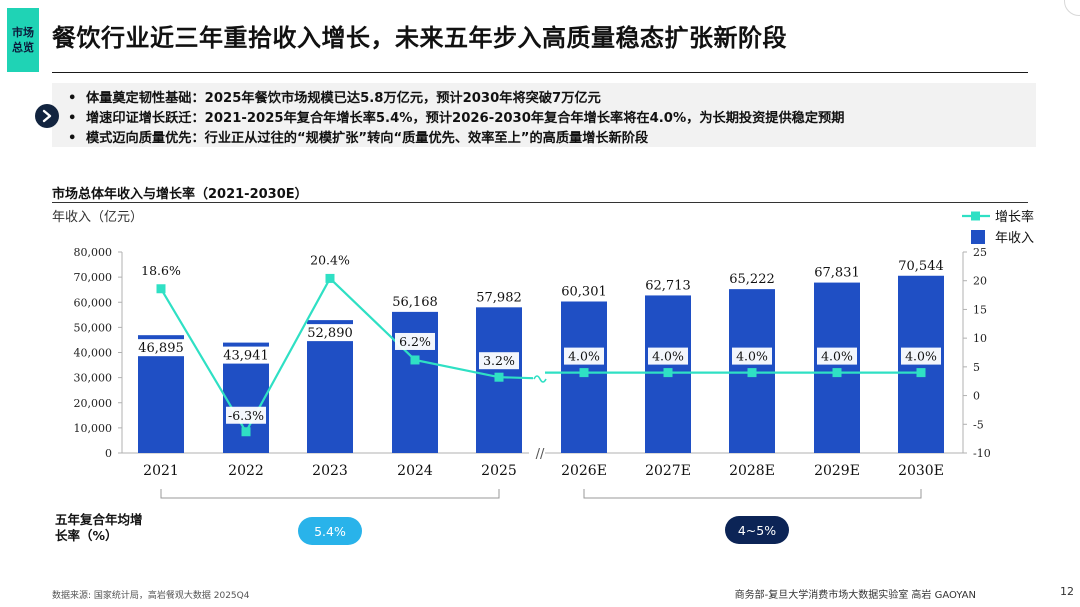  I want to click on bar-value-label: 43,941, so click(246, 356).